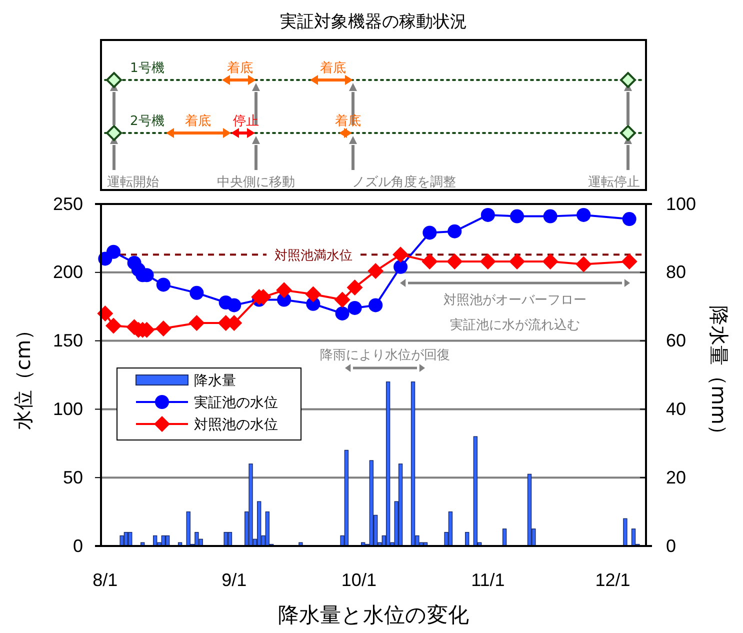  Describe the element at coordinates (256, 182) in the screenshot. I see `text: 中央側に移動` at that location.